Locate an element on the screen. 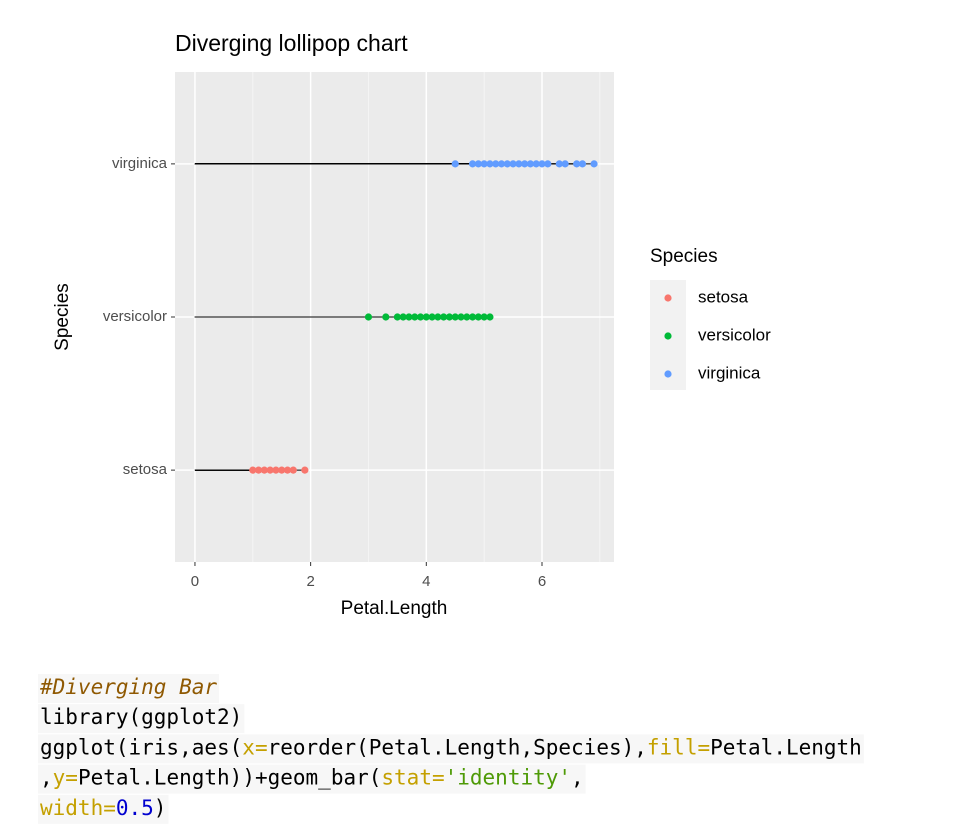 This screenshot has width=966, height=838. legend-title: Species is located at coordinates (684, 256).